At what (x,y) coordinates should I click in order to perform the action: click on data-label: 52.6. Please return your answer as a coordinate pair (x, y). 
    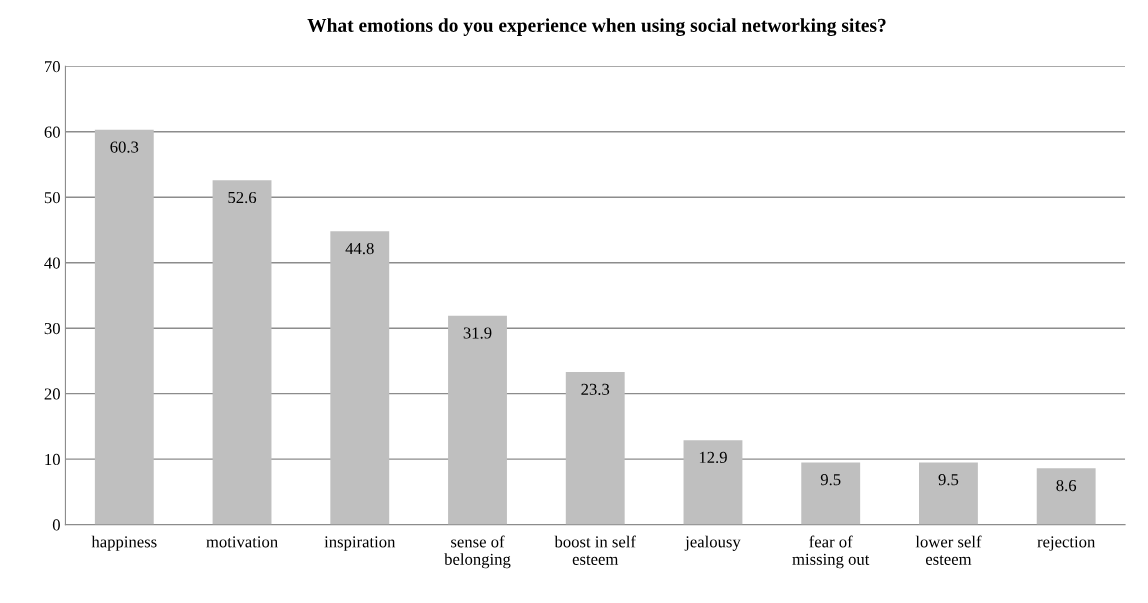
    Looking at the image, I should click on (242, 197).